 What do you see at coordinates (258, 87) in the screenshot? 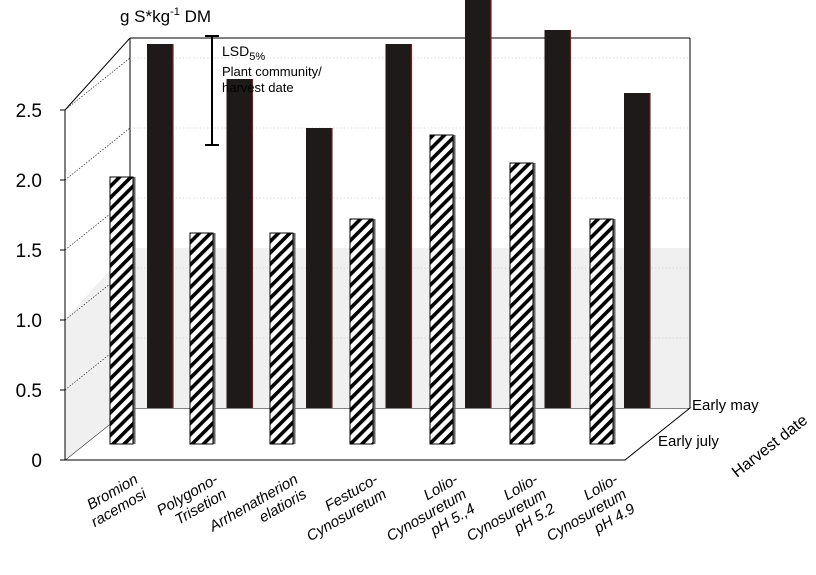
I see `lsd-line2: harvest date` at bounding box center [258, 87].